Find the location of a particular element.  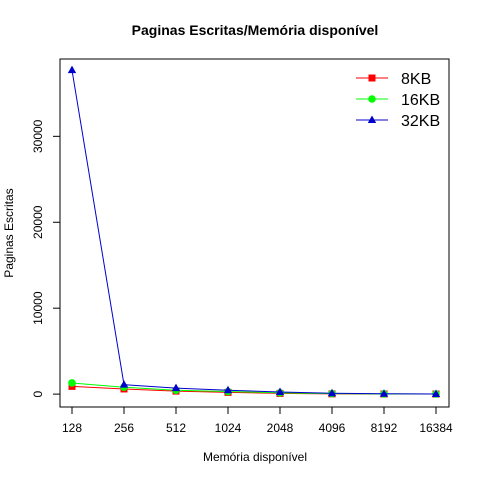

x-tick-label: 256 is located at coordinates (124, 428).